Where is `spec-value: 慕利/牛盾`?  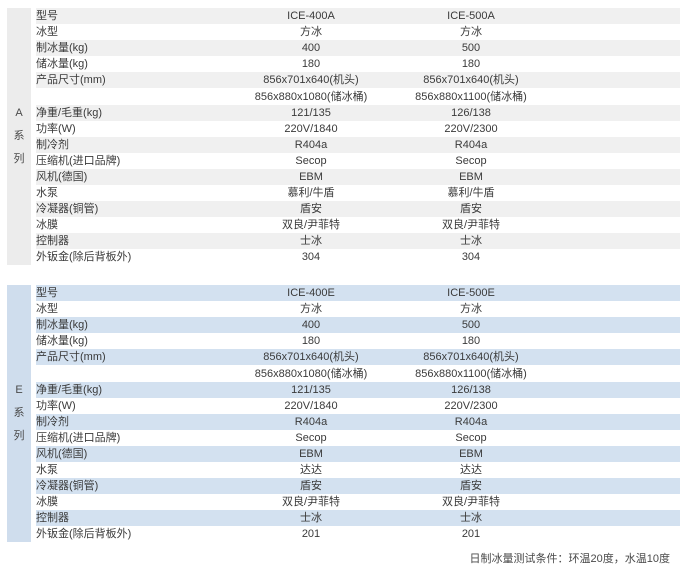
spec-value: 慕利/牛盾 is located at coordinates (311, 193).